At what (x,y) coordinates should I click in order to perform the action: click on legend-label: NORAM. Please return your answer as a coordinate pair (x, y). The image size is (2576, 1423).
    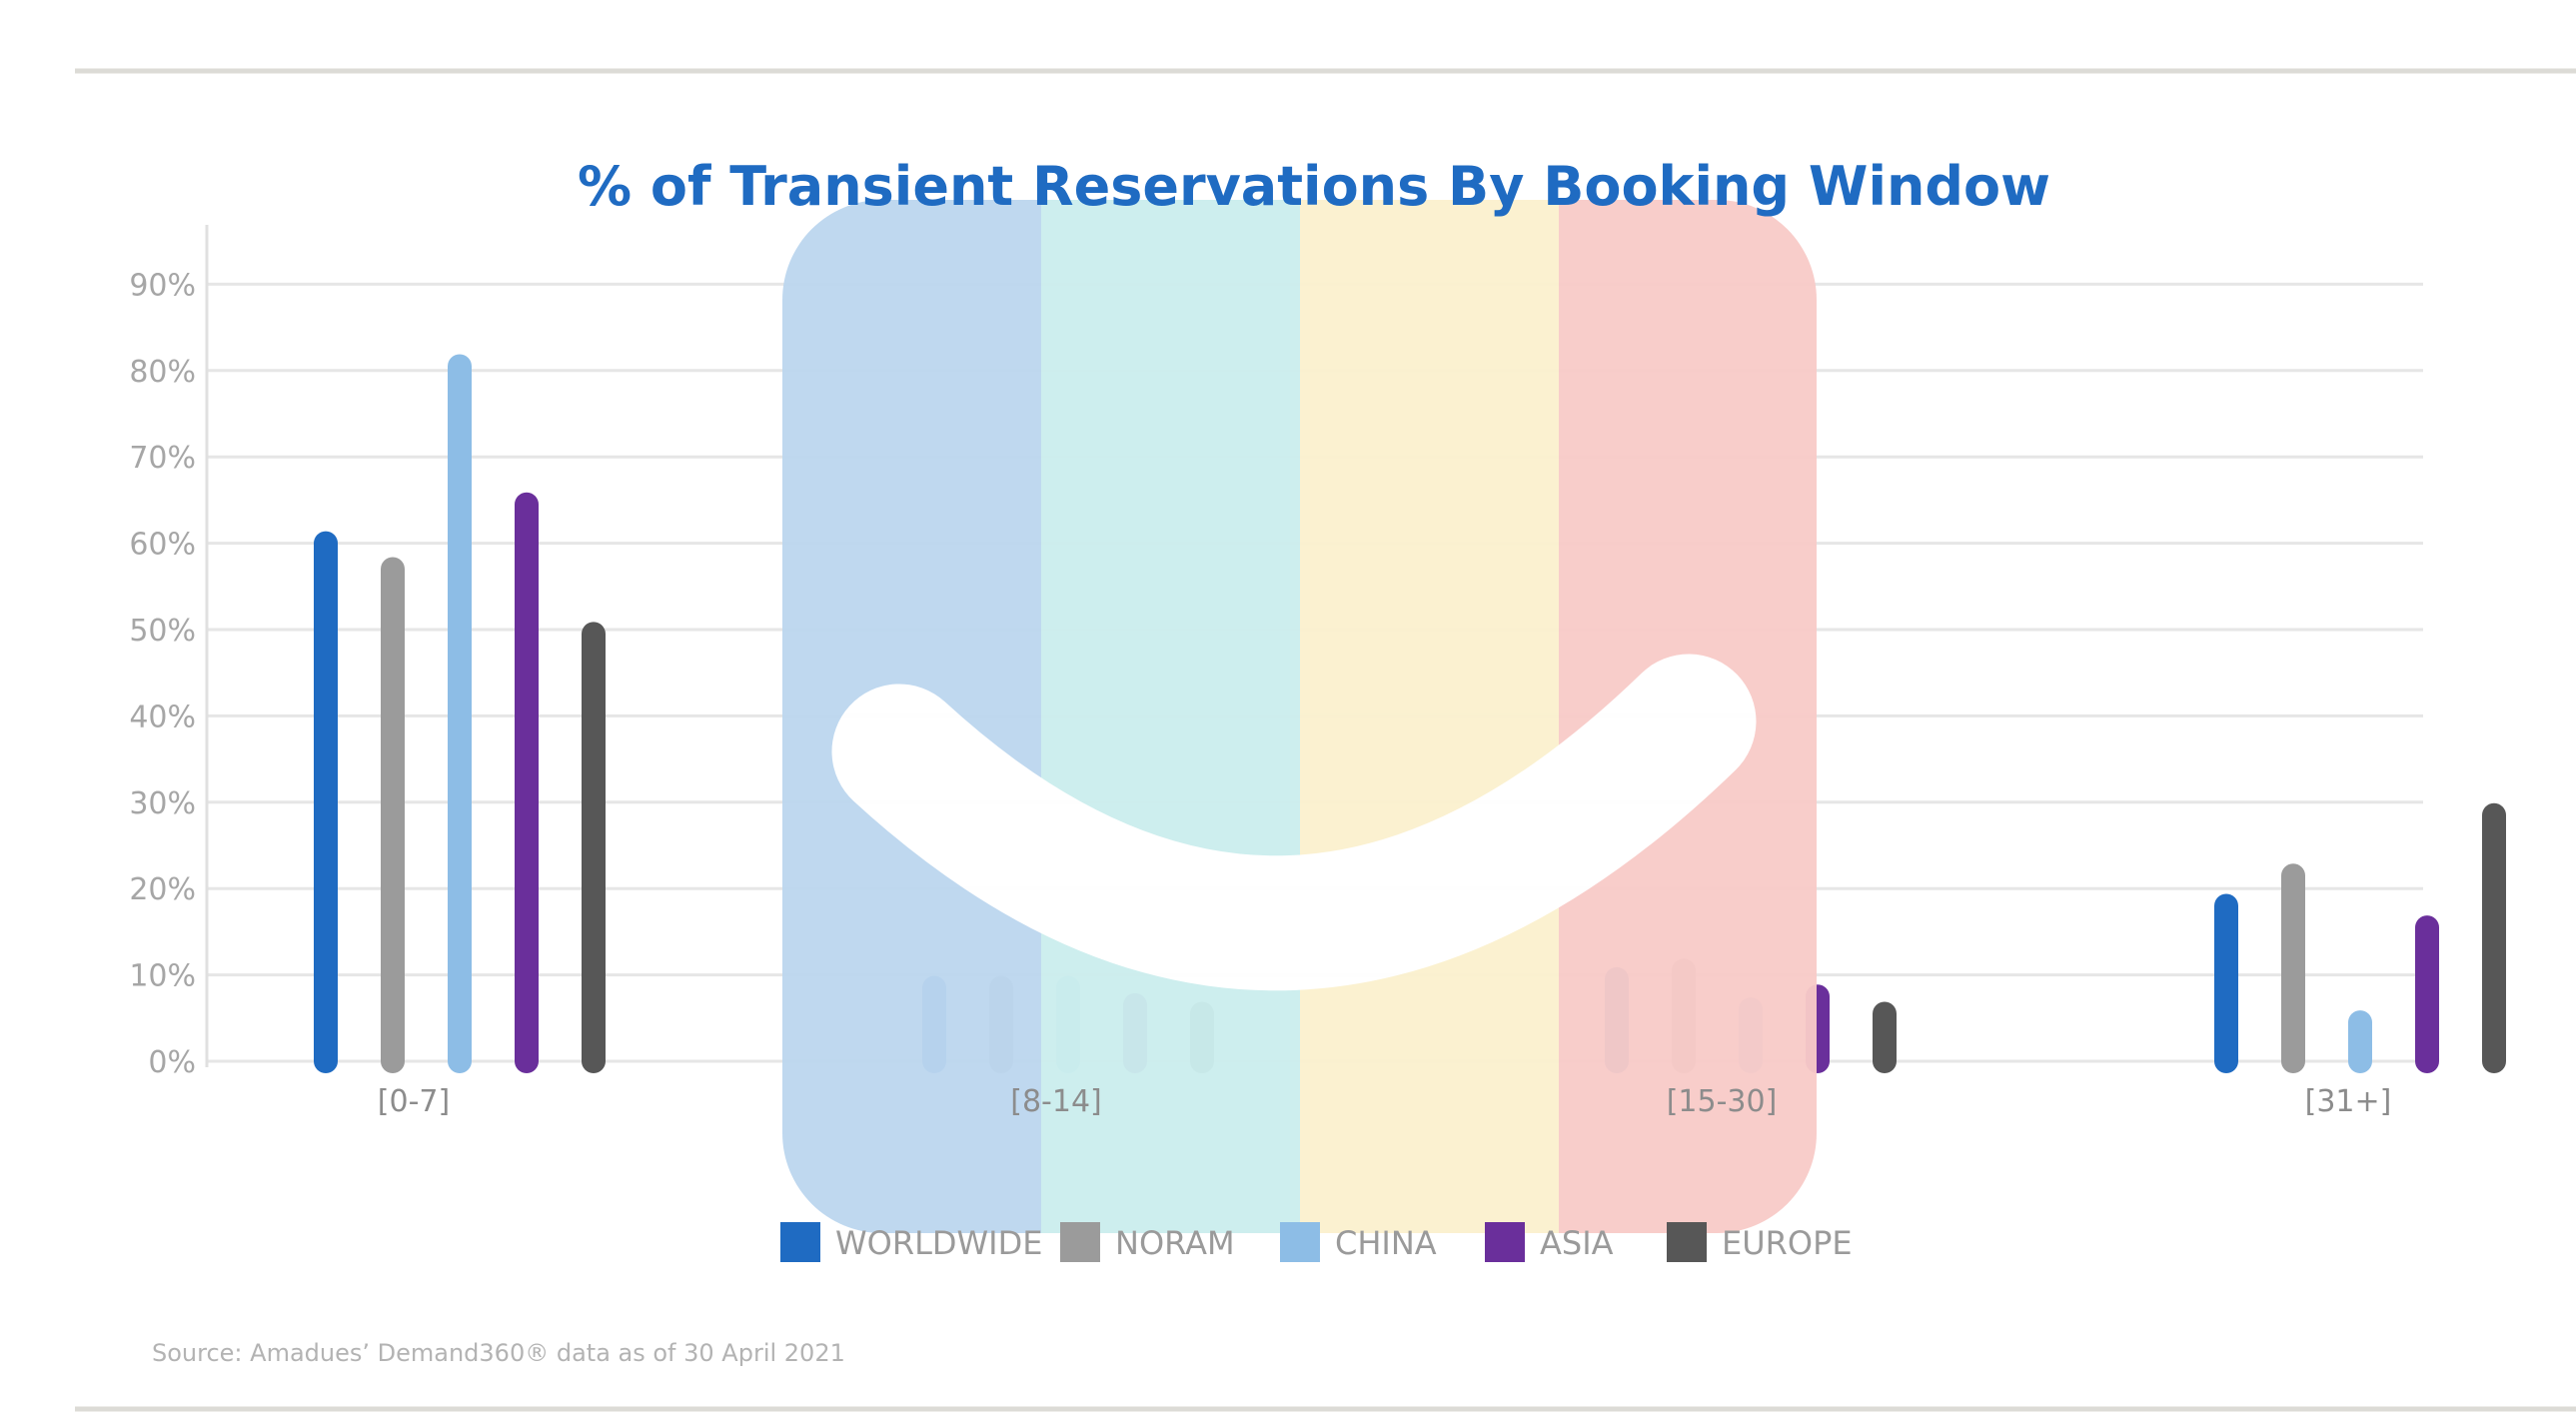
    Looking at the image, I should click on (1175, 1243).